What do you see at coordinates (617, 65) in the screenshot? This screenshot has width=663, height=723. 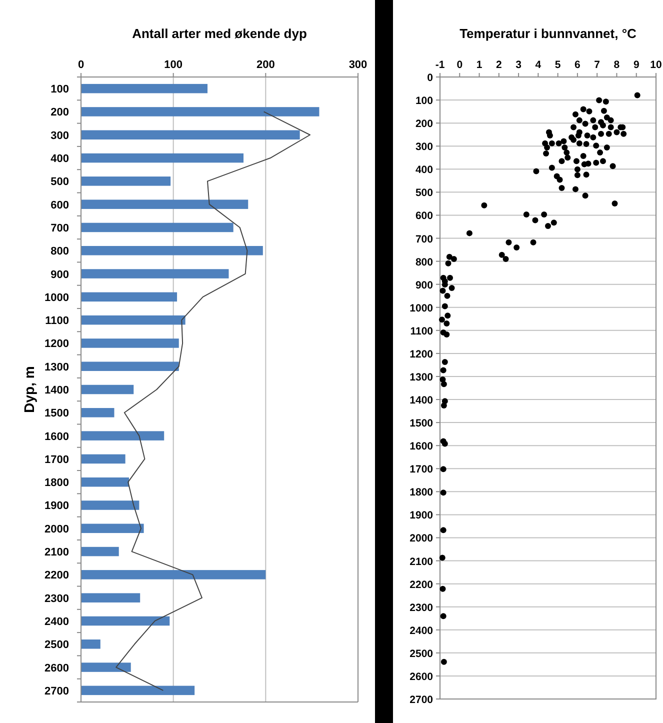 I see `x-tick-label: 8` at bounding box center [617, 65].